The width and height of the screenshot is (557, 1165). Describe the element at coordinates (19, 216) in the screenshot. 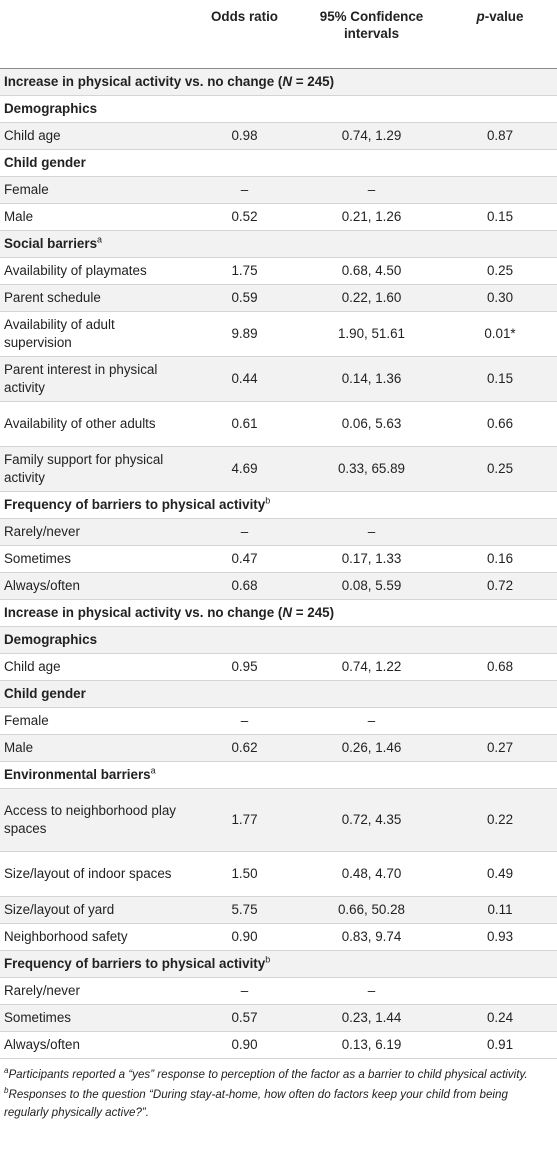

I see `row-label: Male` at that location.